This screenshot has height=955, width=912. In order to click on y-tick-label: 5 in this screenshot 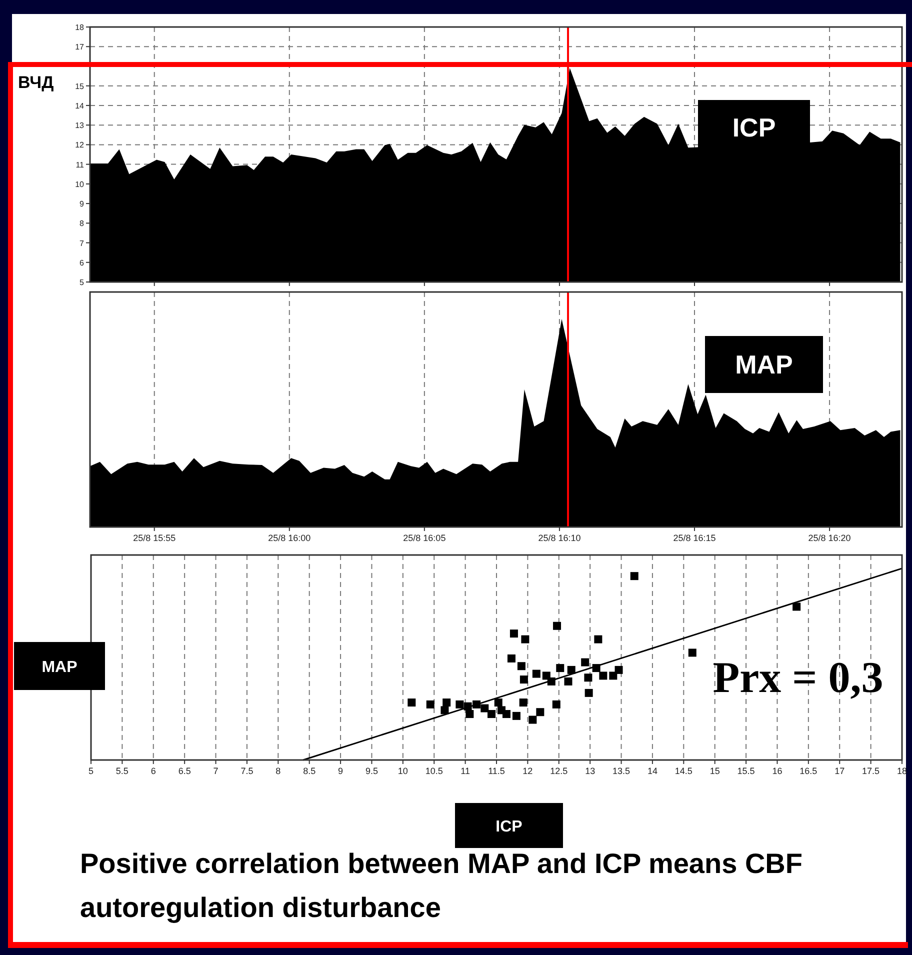, I will do `click(82, 282)`.